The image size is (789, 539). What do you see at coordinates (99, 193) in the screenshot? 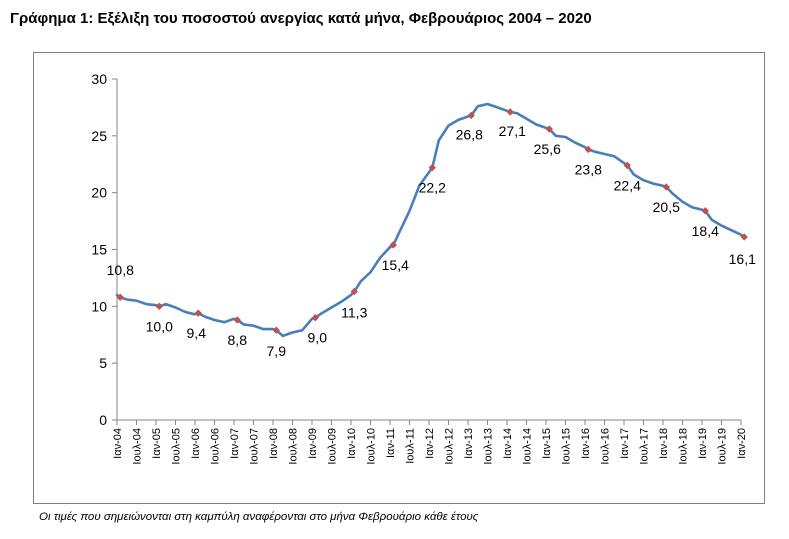
I see `y-tick-label: 20` at bounding box center [99, 193].